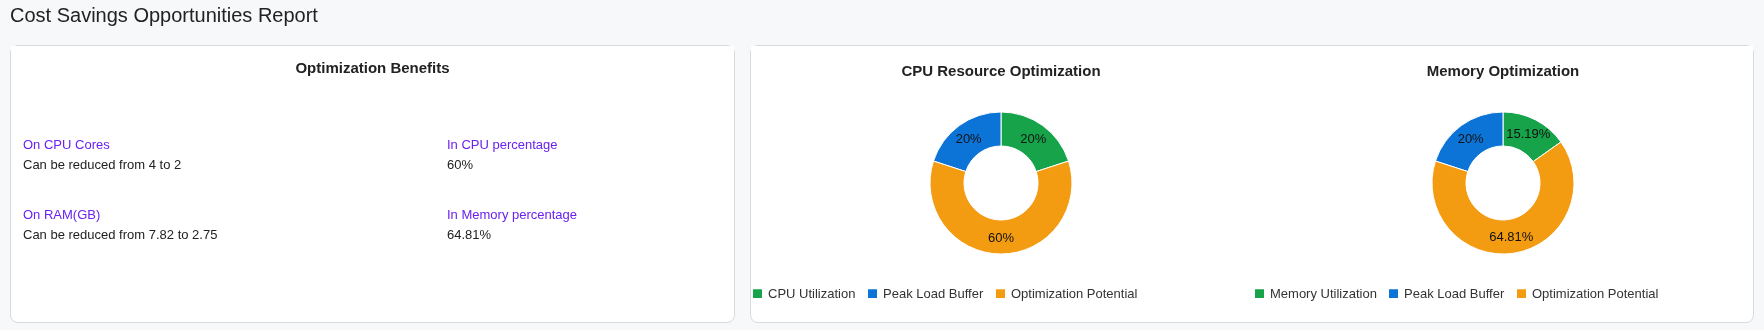 Image resolution: width=1764 pixels, height=330 pixels. I want to click on data-label: 64.81%, so click(1511, 237).